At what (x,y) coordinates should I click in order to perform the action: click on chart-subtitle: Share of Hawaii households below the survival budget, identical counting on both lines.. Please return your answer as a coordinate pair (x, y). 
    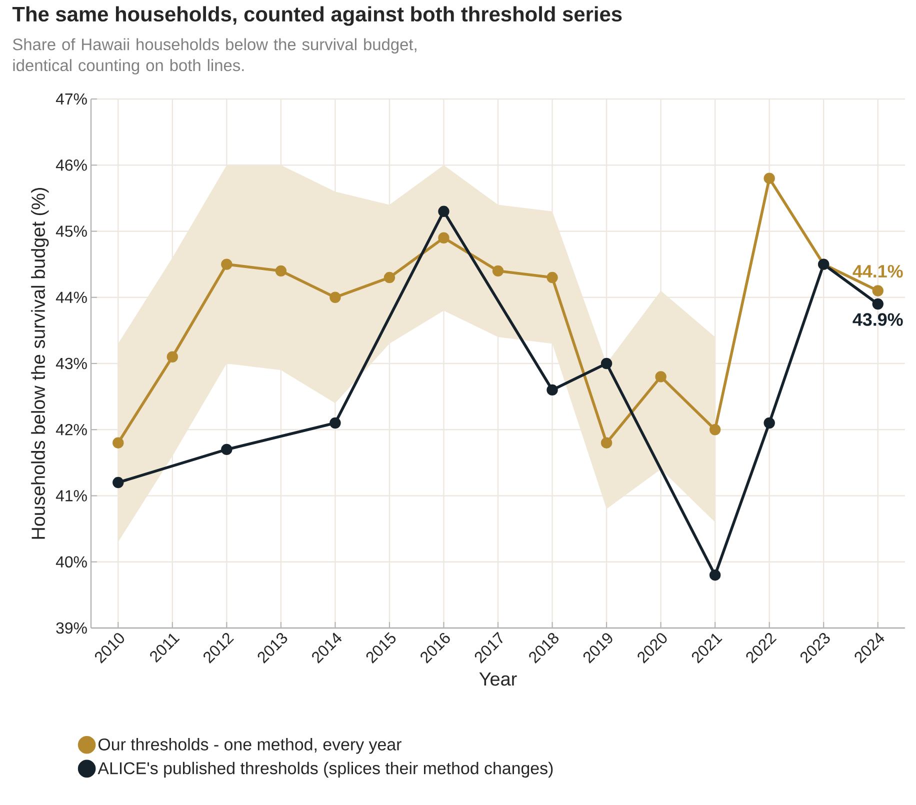
    Looking at the image, I should click on (214, 56).